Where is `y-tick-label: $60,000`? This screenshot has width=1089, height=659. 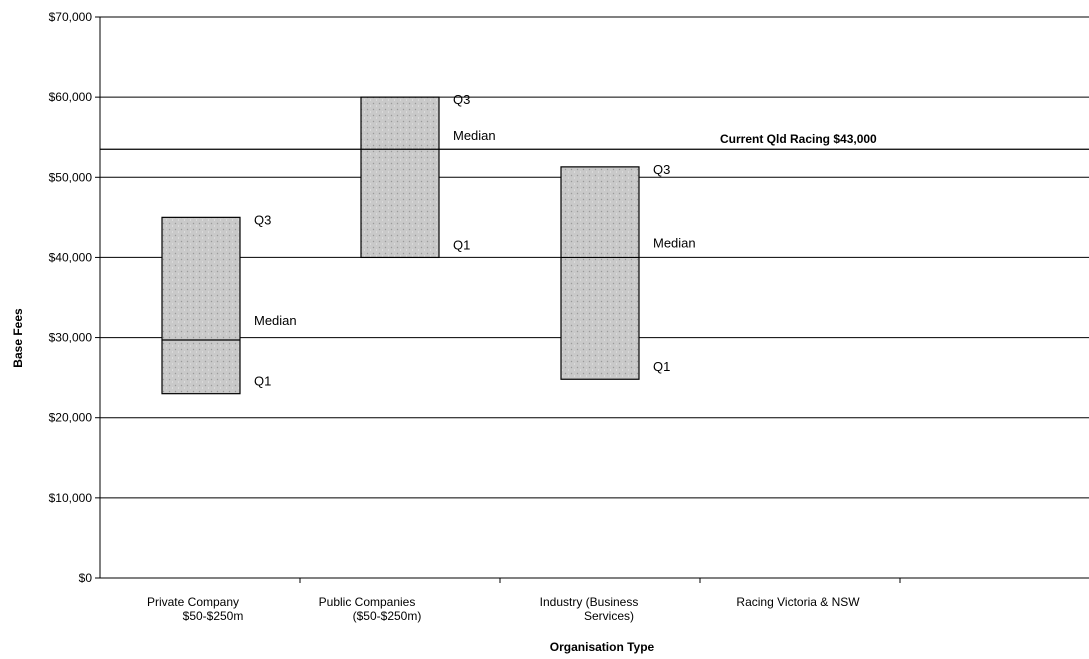 y-tick-label: $60,000 is located at coordinates (71, 97).